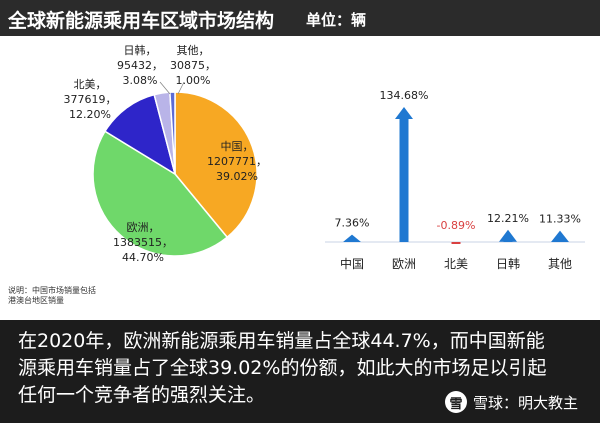 The width and height of the screenshot is (600, 423). What do you see at coordinates (143, 227) in the screenshot?
I see `pie-slice-label: 欧洲，` at bounding box center [143, 227].